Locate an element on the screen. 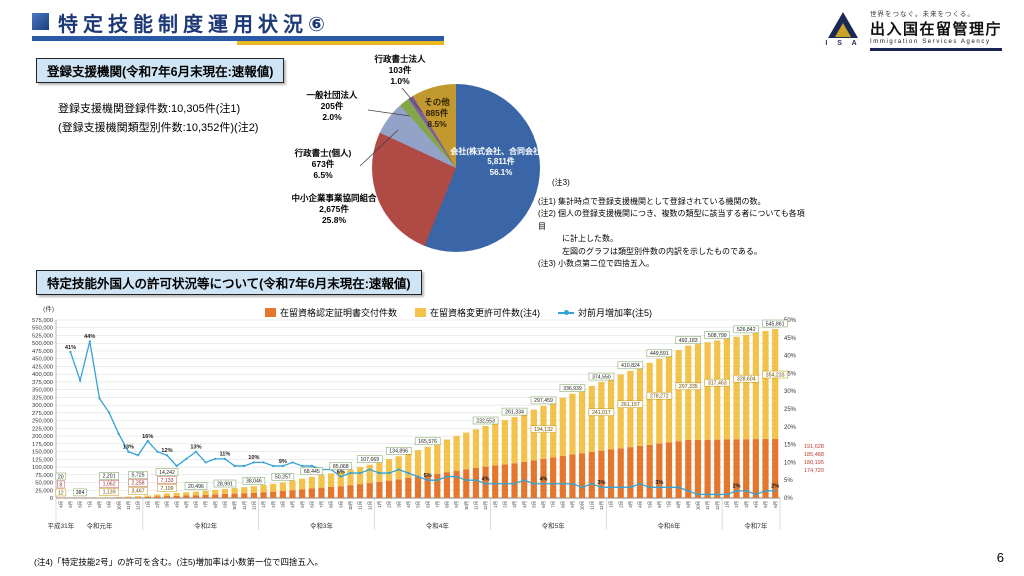 This screenshot has width=1024, height=576. section1-badge: 登録支援機関(令和7年6月末現在:速報値) is located at coordinates (160, 70).